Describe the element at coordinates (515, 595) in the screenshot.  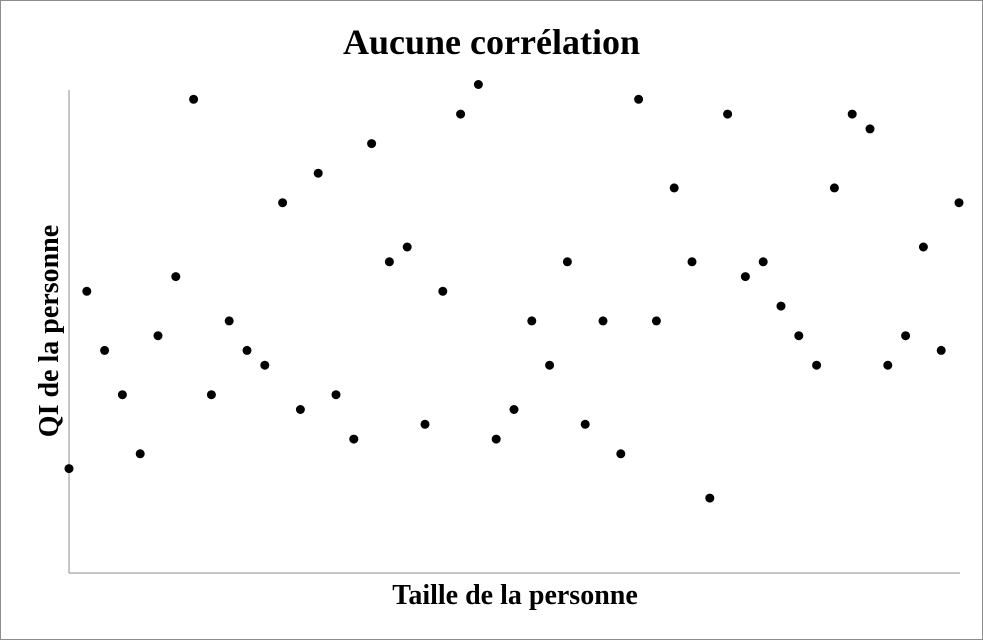
I see `x-axis-label: Taille de la personne` at that location.